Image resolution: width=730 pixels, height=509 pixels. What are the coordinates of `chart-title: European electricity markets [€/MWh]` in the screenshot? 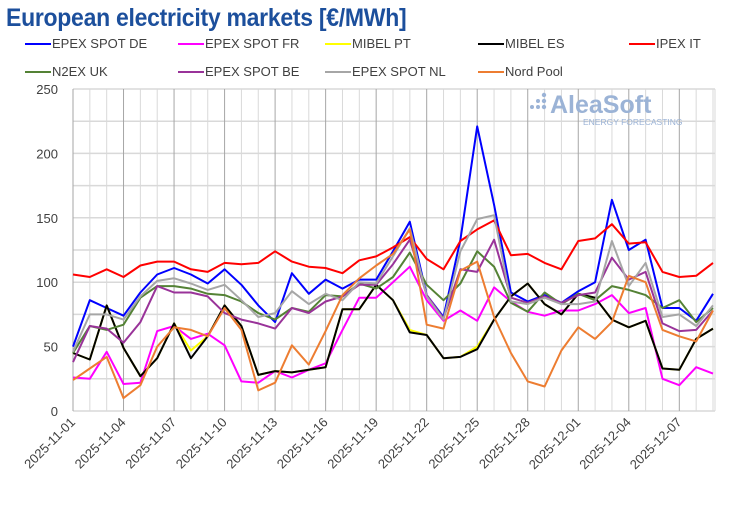 It's located at (206, 18).